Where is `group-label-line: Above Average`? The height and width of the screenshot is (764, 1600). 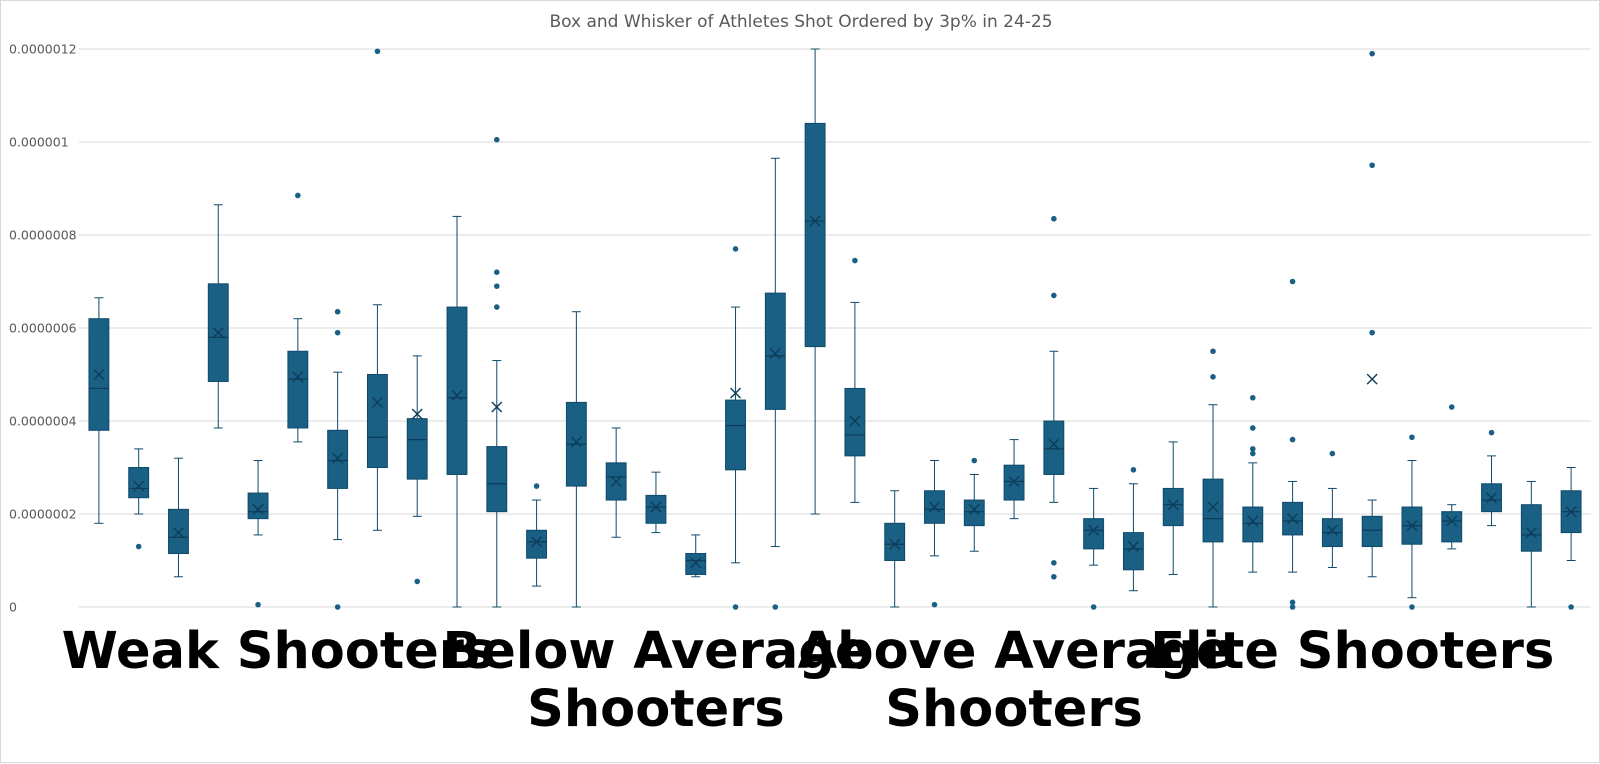 group-label-line: Above Average is located at coordinates (1014, 651).